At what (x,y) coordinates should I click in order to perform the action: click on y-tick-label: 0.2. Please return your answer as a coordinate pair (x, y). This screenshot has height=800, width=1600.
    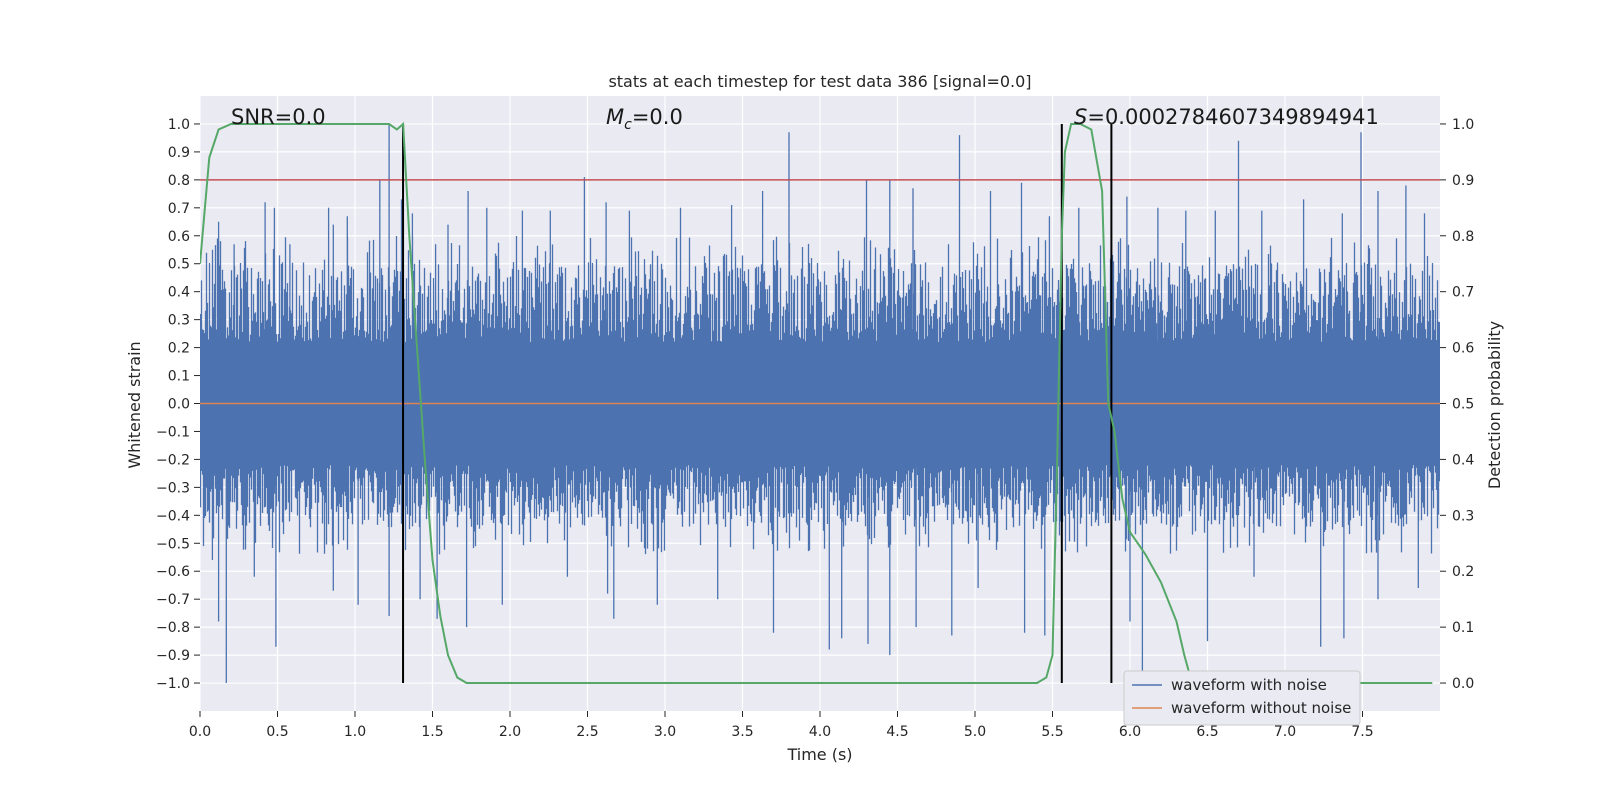
    Looking at the image, I should click on (179, 349).